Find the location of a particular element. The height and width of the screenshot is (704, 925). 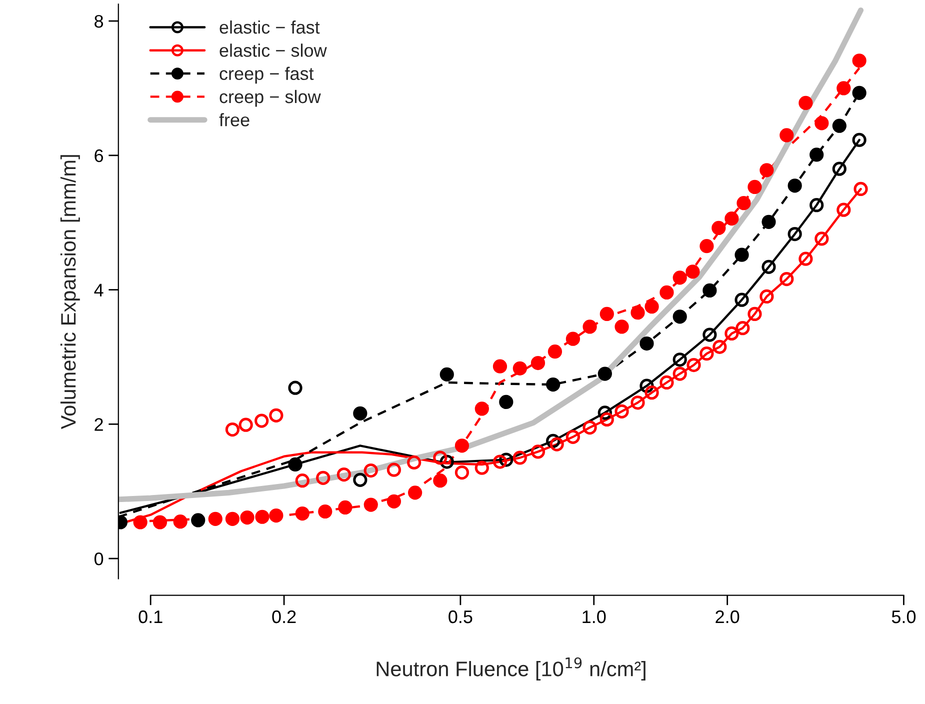

legend-label: elastic − fast is located at coordinates (270, 27).